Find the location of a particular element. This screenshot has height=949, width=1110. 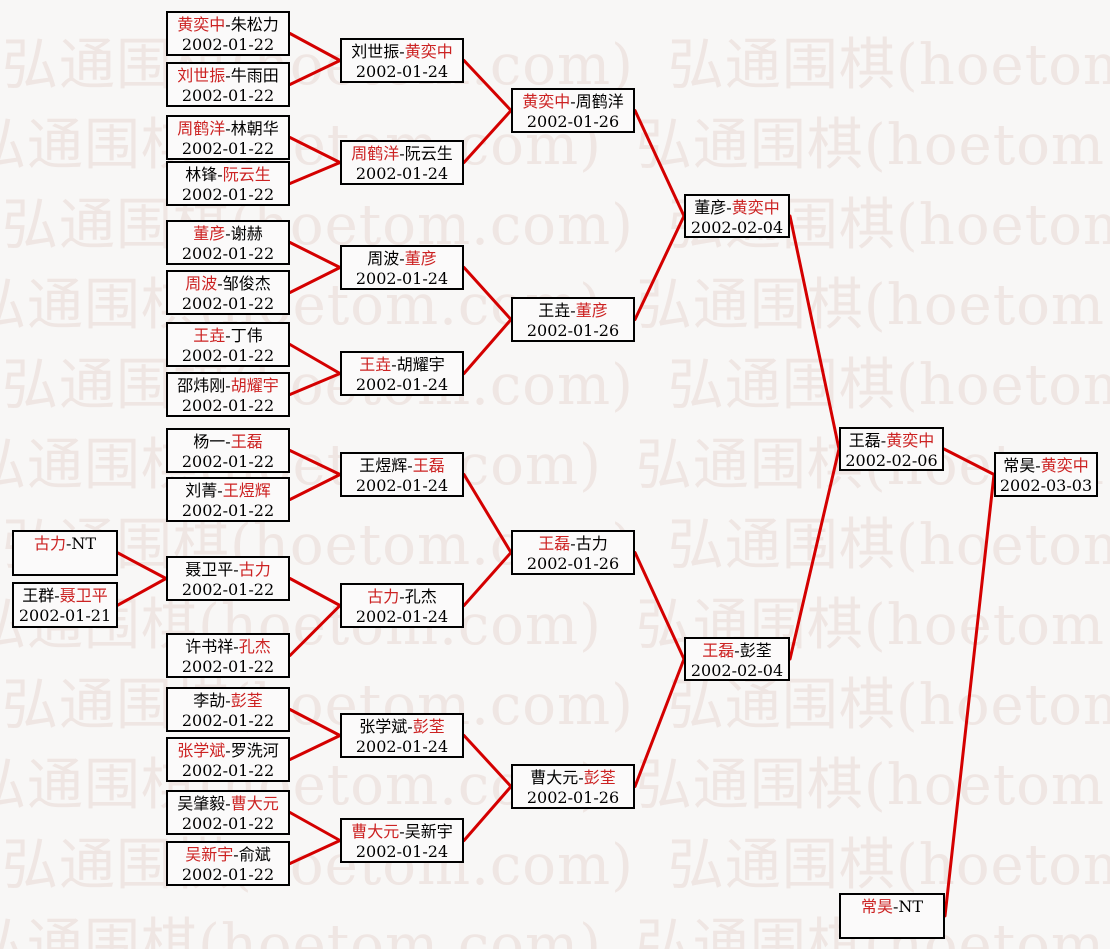

match-players: 张学斌-罗洗河 is located at coordinates (228, 751).